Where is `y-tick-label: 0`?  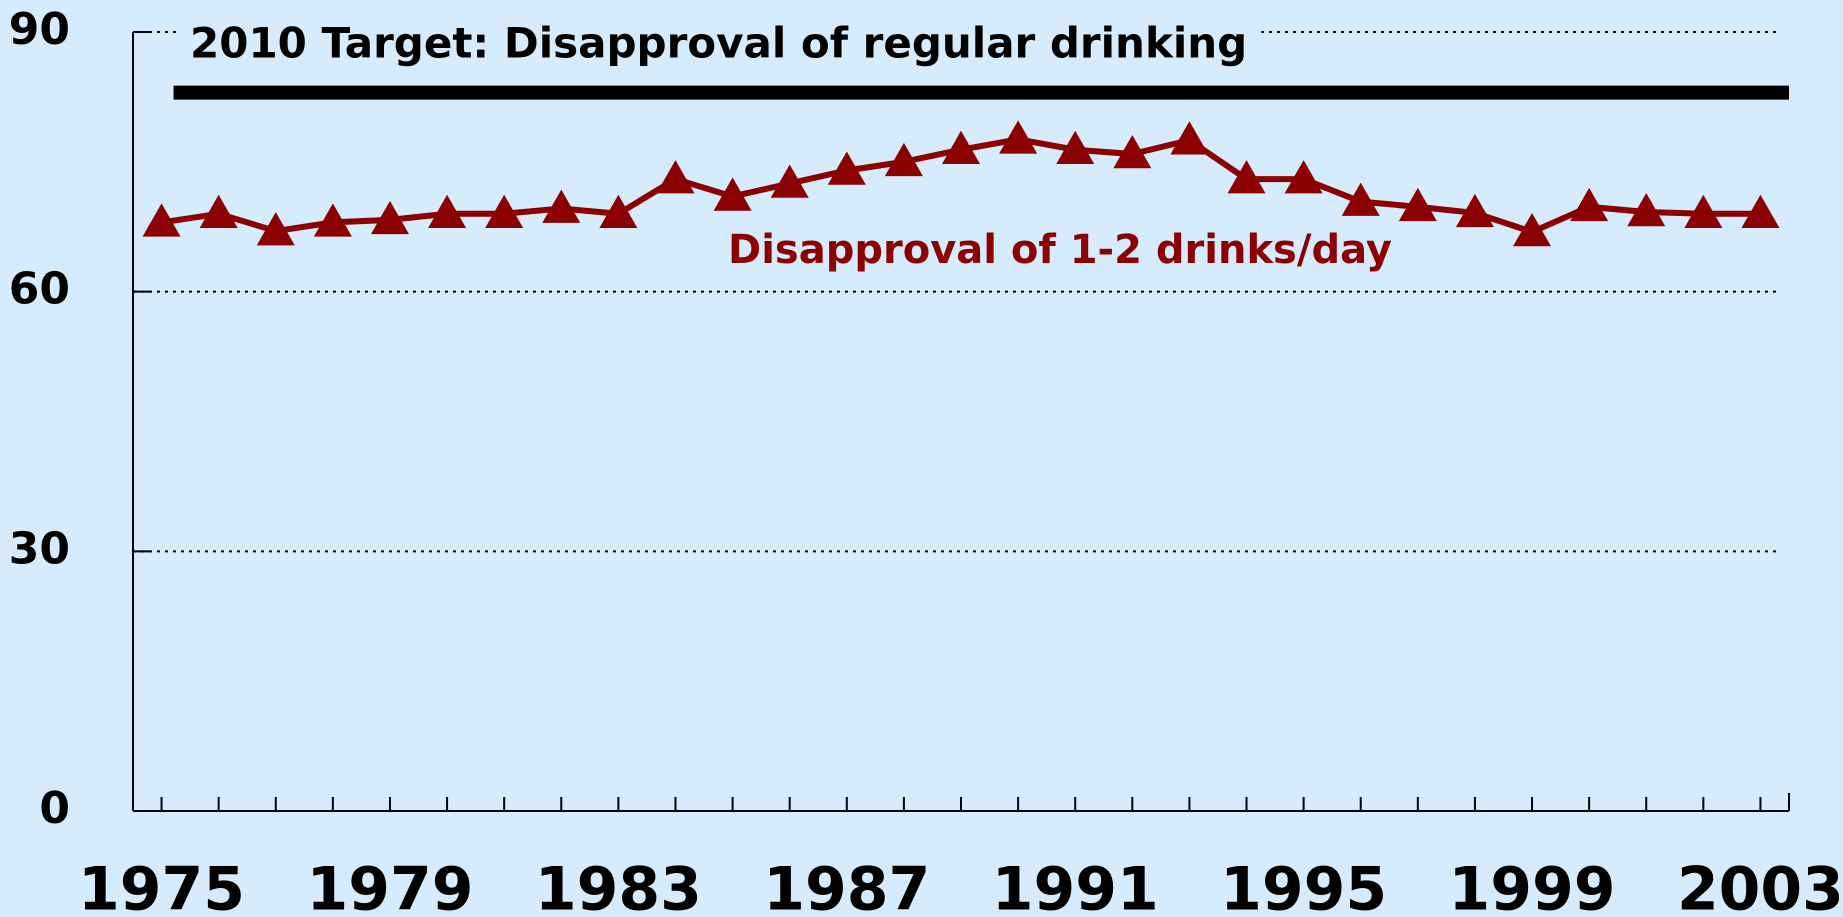 y-tick-label: 0 is located at coordinates (54, 808).